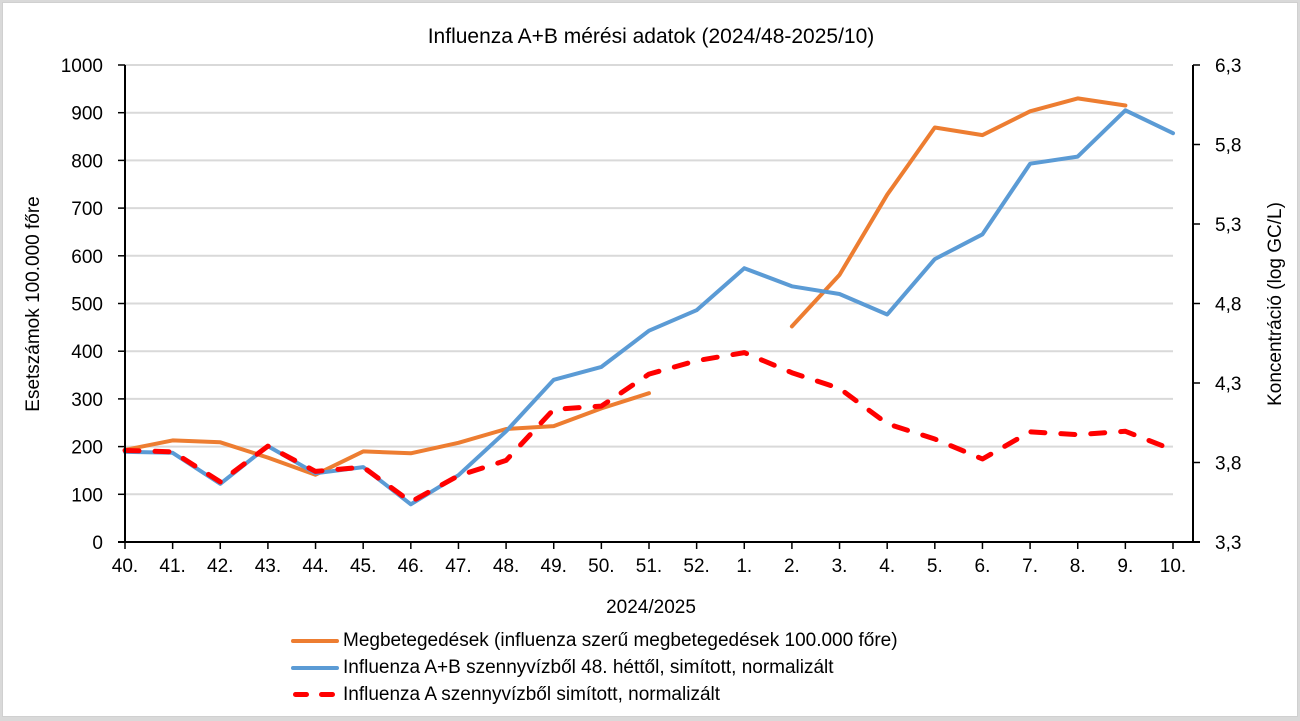  What do you see at coordinates (792, 566) in the screenshot?
I see `x-tick-label: 2.` at bounding box center [792, 566].